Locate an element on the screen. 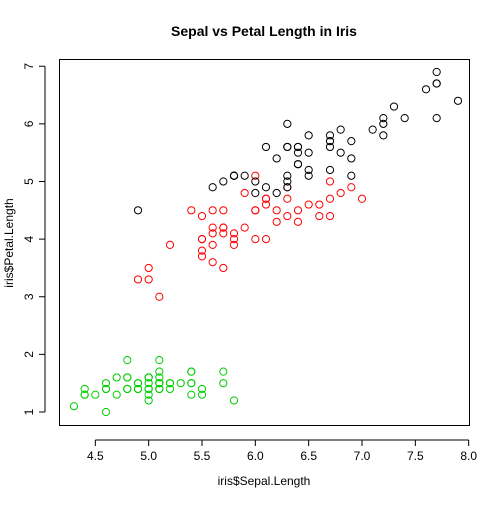 This screenshot has height=505, width=500. y-tick-label: 3 is located at coordinates (29, 296).